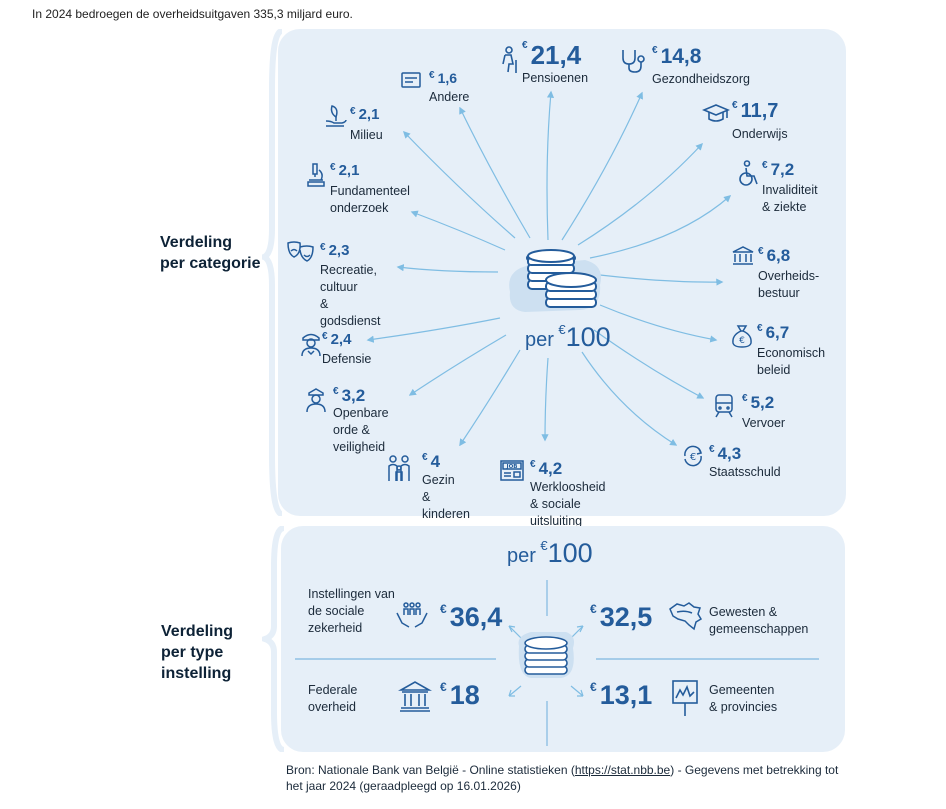  What do you see at coordinates (197, 631) in the screenshot?
I see `institution-title-line1: Verdeling` at bounding box center [197, 631].